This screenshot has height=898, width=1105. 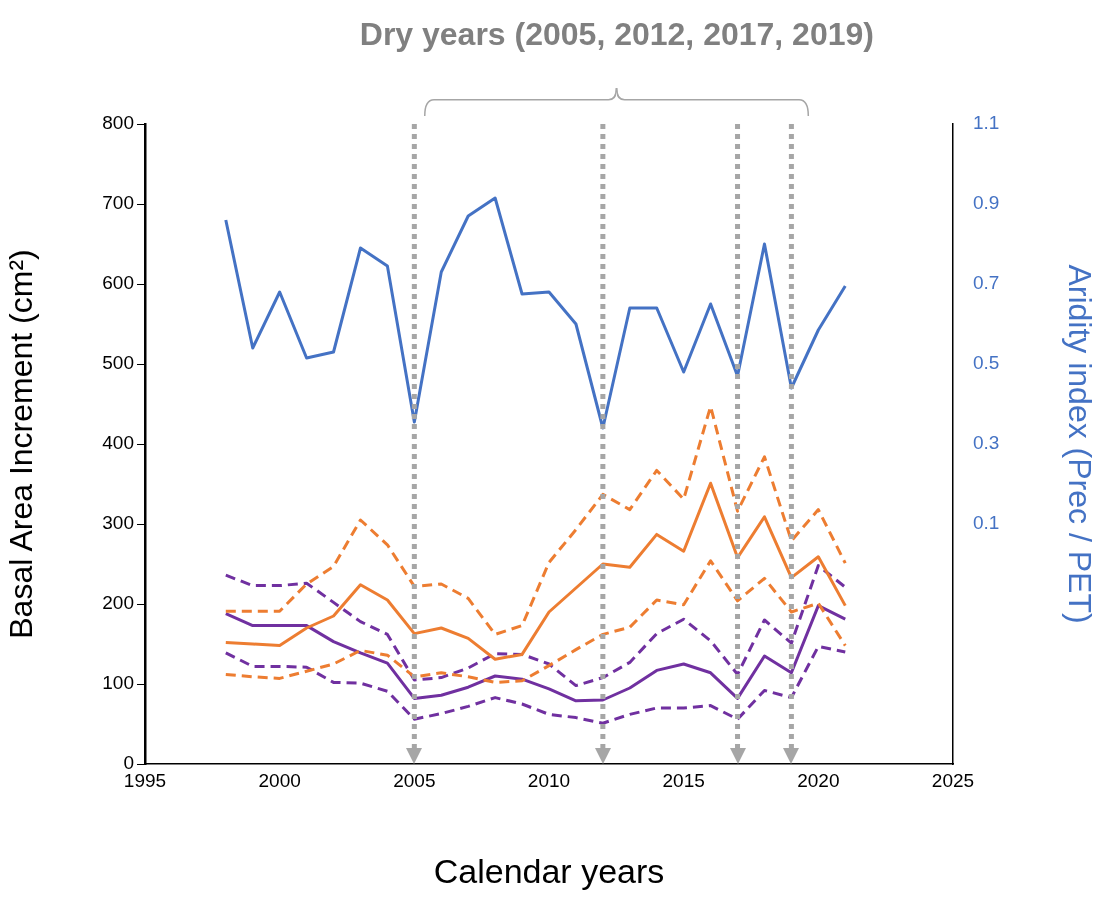 What do you see at coordinates (986, 363) in the screenshot?
I see `y2-tick-label: 0.5` at bounding box center [986, 363].